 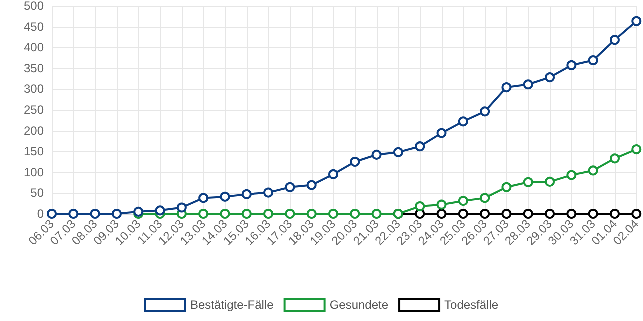 What do you see at coordinates (471, 305) in the screenshot?
I see `legend-label: Todesfälle` at bounding box center [471, 305].